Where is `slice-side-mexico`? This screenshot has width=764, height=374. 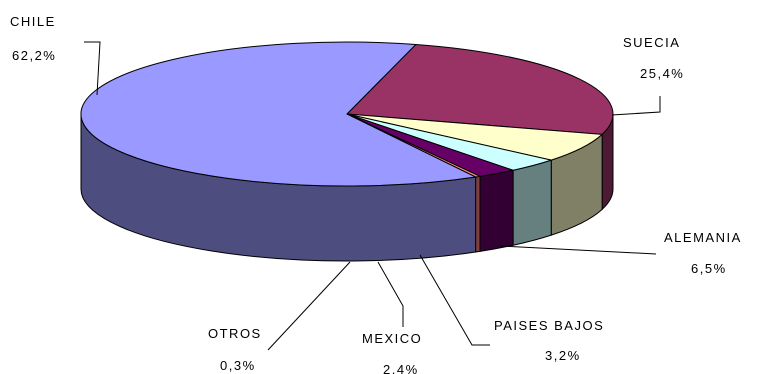 slice-side-mexico is located at coordinates (496, 210).